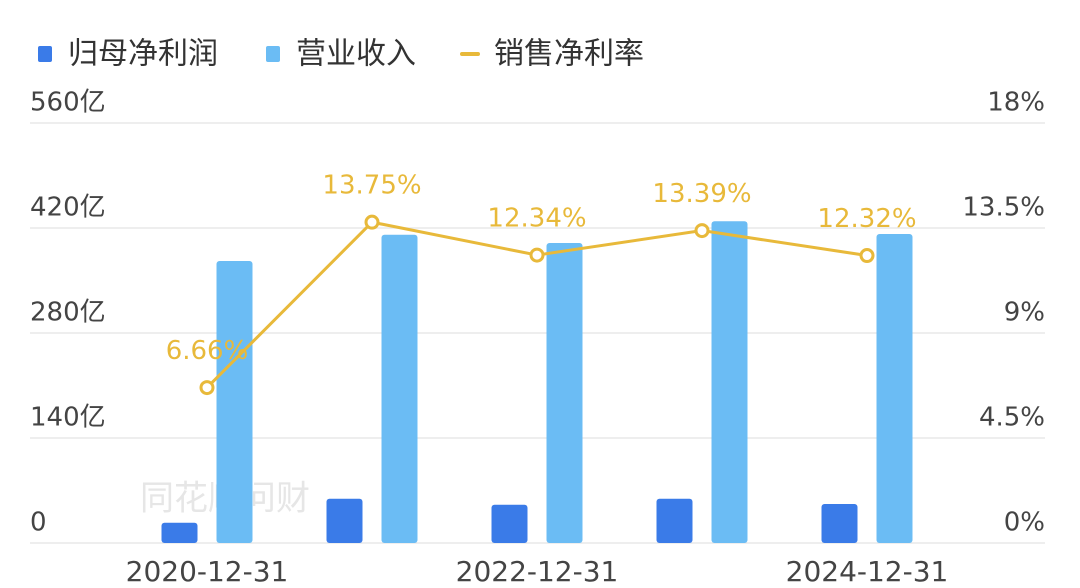  Describe the element at coordinates (356, 54) in the screenshot. I see `legend-label: 营业收入` at that location.